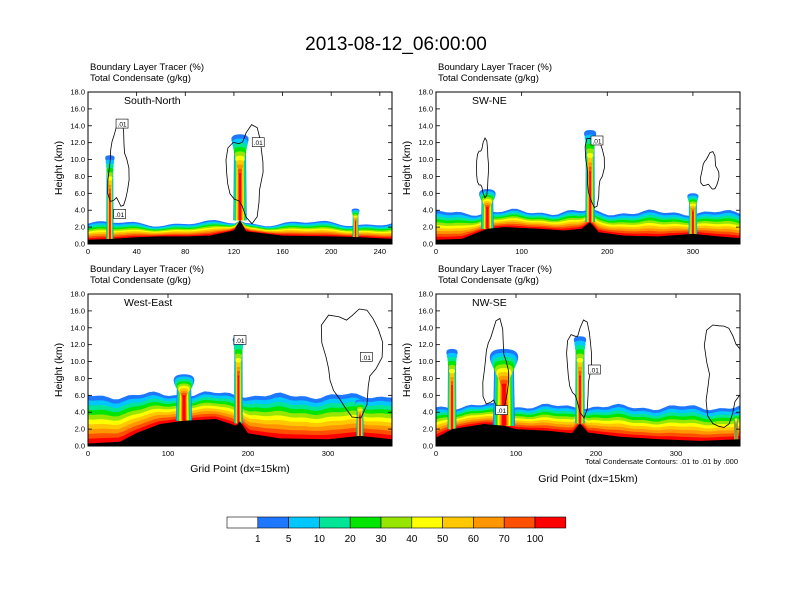 This screenshot has width=792, height=612. What do you see at coordinates (396, 530) in the screenshot?
I see `colorbar: 1 5 10 20 30 40 50 60 70 100` at bounding box center [396, 530].